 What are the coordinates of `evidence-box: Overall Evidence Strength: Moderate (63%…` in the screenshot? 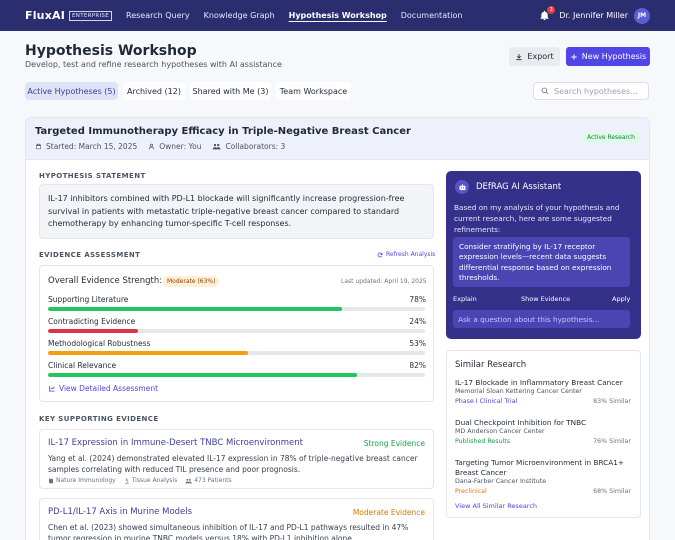 It's located at (236, 333).